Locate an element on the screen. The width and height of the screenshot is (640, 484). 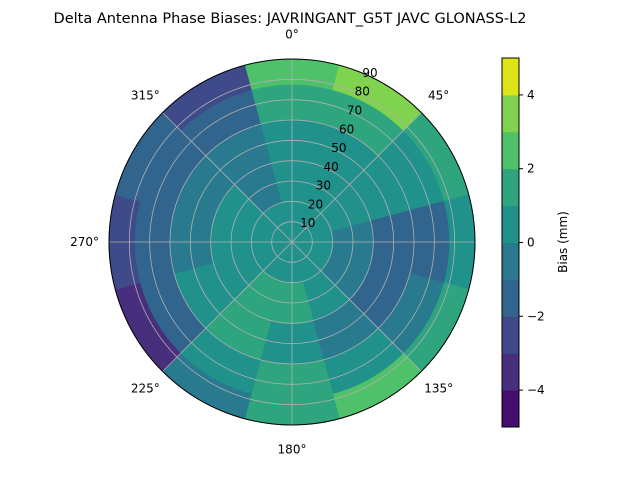
r-tick-label: 40 is located at coordinates (330, 167).